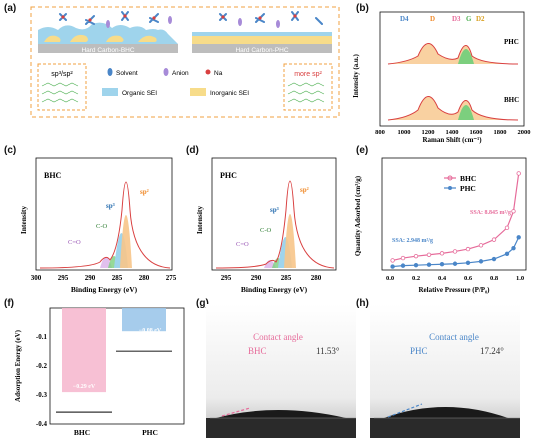  I want to click on c-xtick-300: 300, so click(36, 278).